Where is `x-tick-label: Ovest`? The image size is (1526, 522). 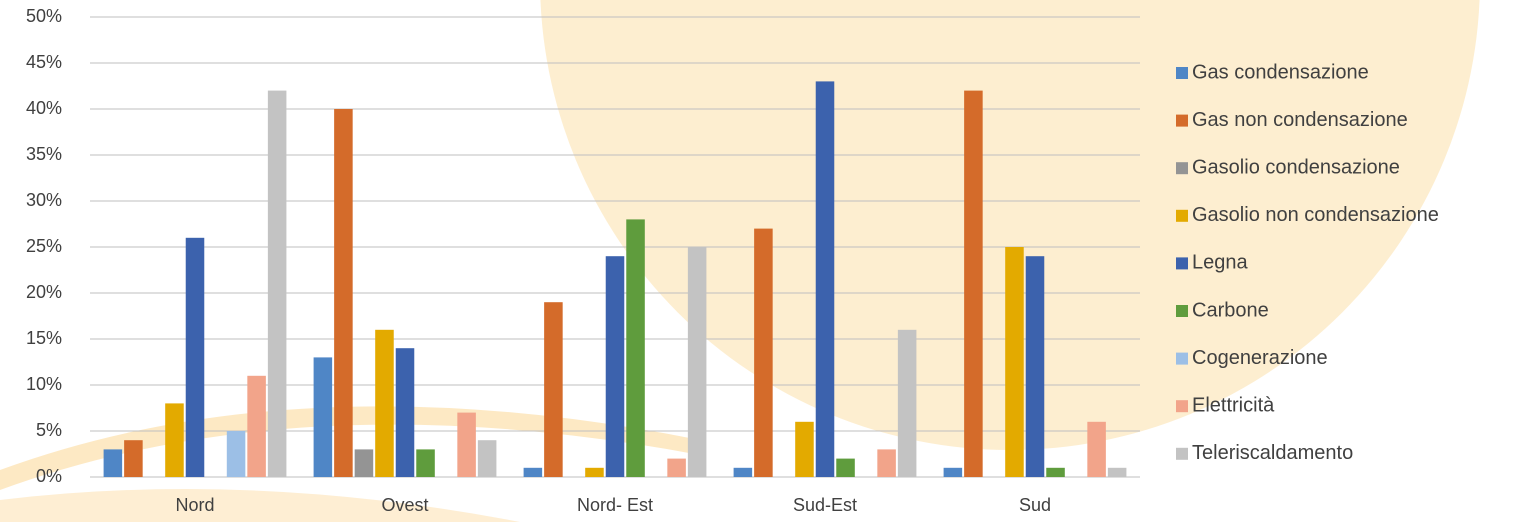 x-tick-label: Ovest is located at coordinates (404, 505).